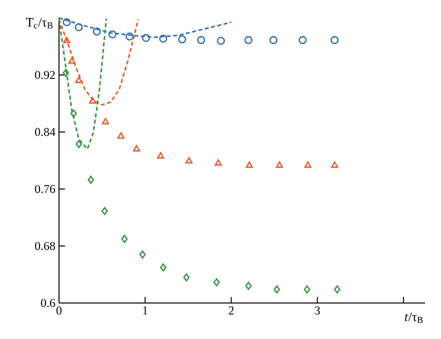 Image resolution: width=441 pixels, height=339 pixels. I want to click on y-tick-label: 0.68, so click(45, 246).